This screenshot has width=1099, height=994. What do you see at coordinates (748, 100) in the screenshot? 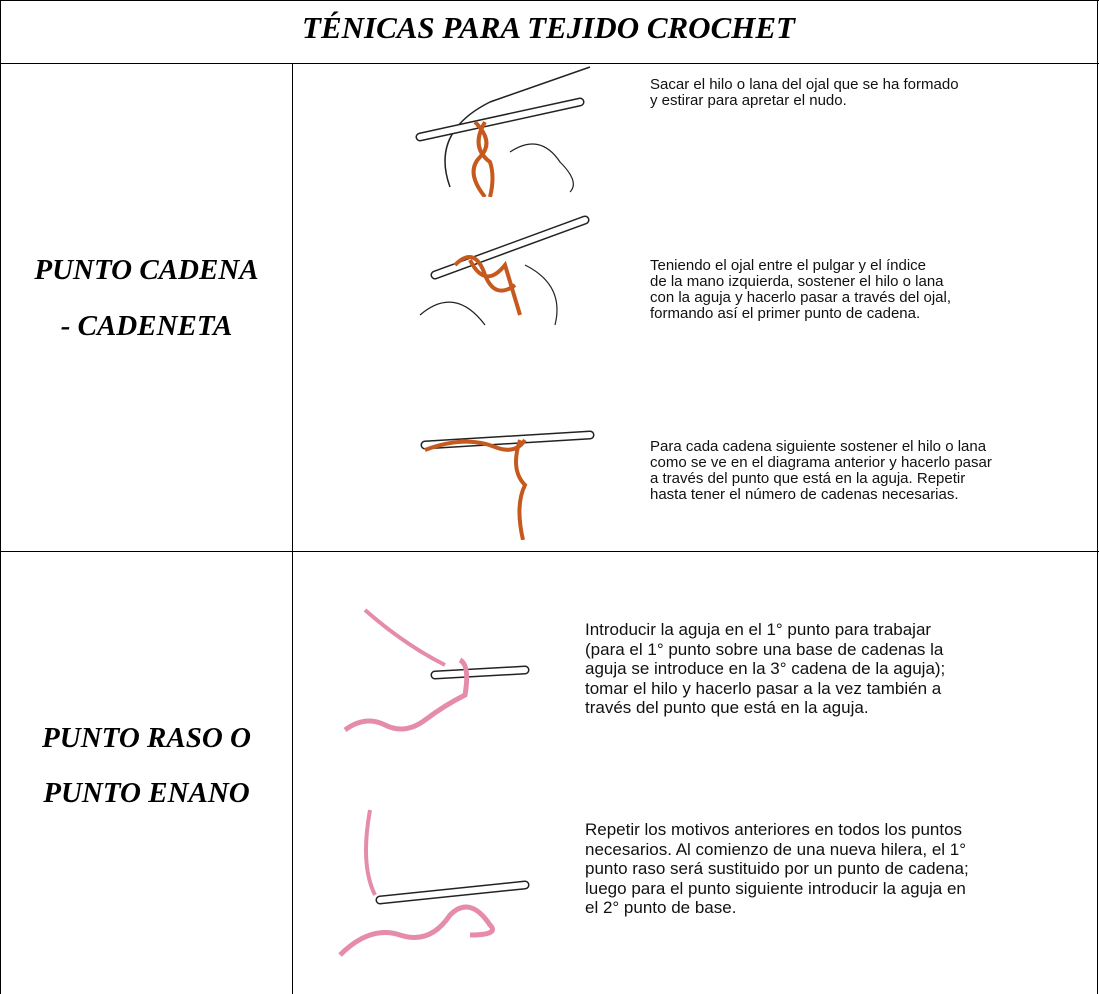
I see `step-text: y estirar para apretar el nudo.` at bounding box center [748, 100].